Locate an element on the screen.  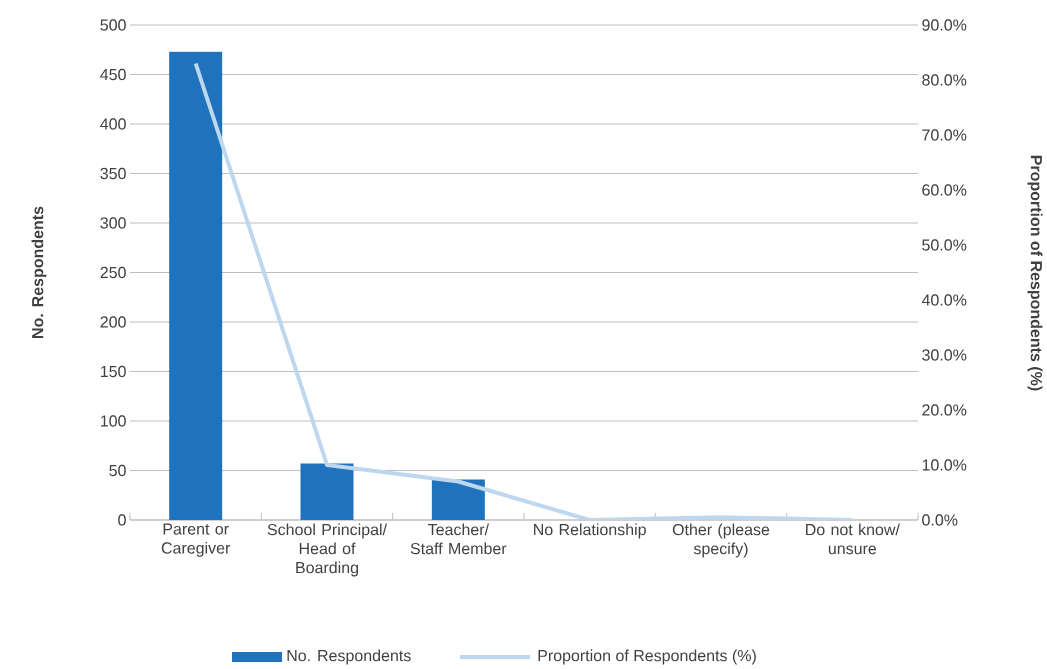
y-tick-label: 150 is located at coordinates (113, 371).